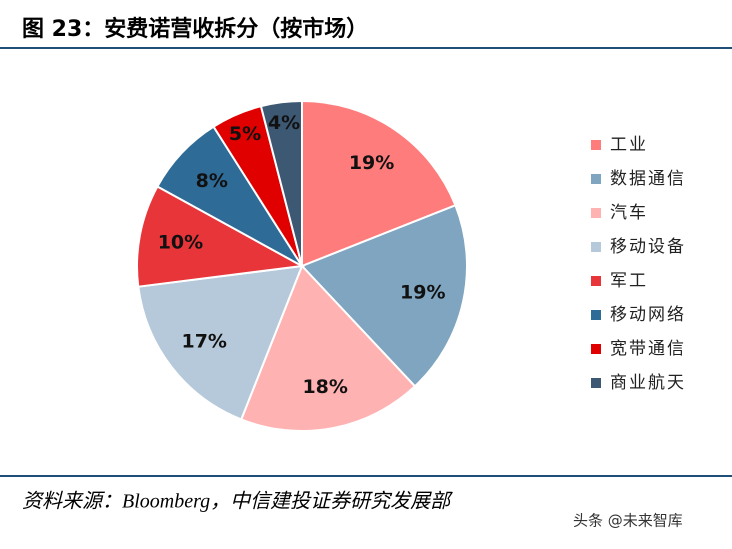 The width and height of the screenshot is (732, 549). What do you see at coordinates (629, 145) in the screenshot?
I see `legend-label: 工业` at bounding box center [629, 145].